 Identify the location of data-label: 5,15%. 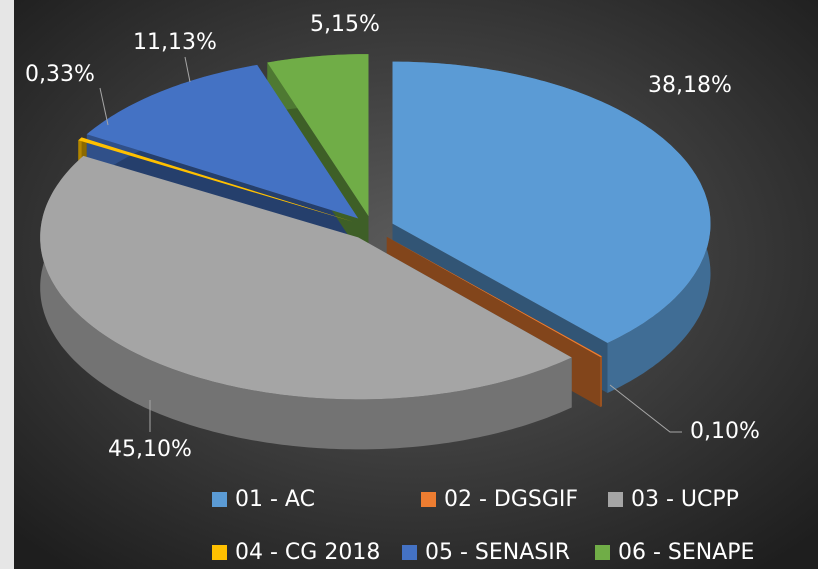
(345, 24).